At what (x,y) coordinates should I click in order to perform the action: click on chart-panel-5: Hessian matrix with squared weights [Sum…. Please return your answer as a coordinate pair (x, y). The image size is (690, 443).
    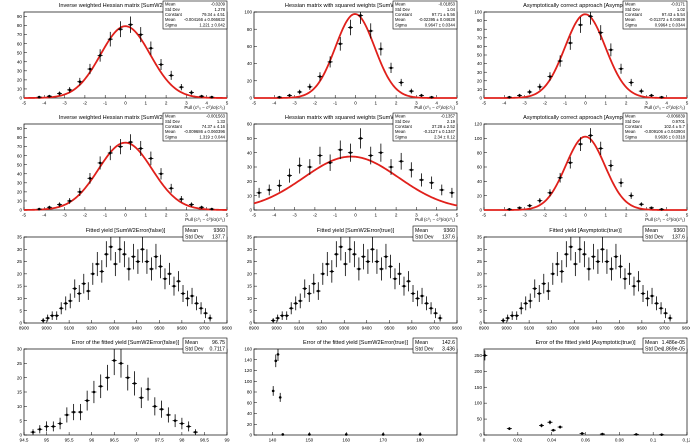
    Looking at the image, I should click on (353, 167).